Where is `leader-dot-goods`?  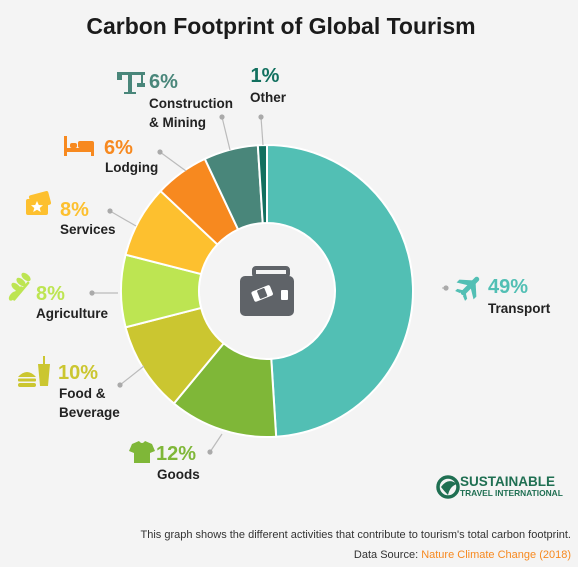
leader-dot-goods is located at coordinates (210, 452).